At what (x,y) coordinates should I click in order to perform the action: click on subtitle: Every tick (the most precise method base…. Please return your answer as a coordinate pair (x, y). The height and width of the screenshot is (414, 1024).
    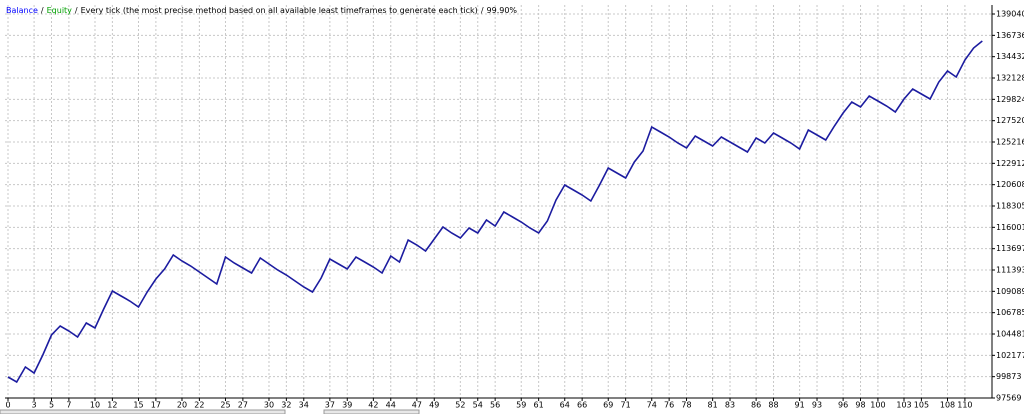
    Looking at the image, I should click on (279, 10).